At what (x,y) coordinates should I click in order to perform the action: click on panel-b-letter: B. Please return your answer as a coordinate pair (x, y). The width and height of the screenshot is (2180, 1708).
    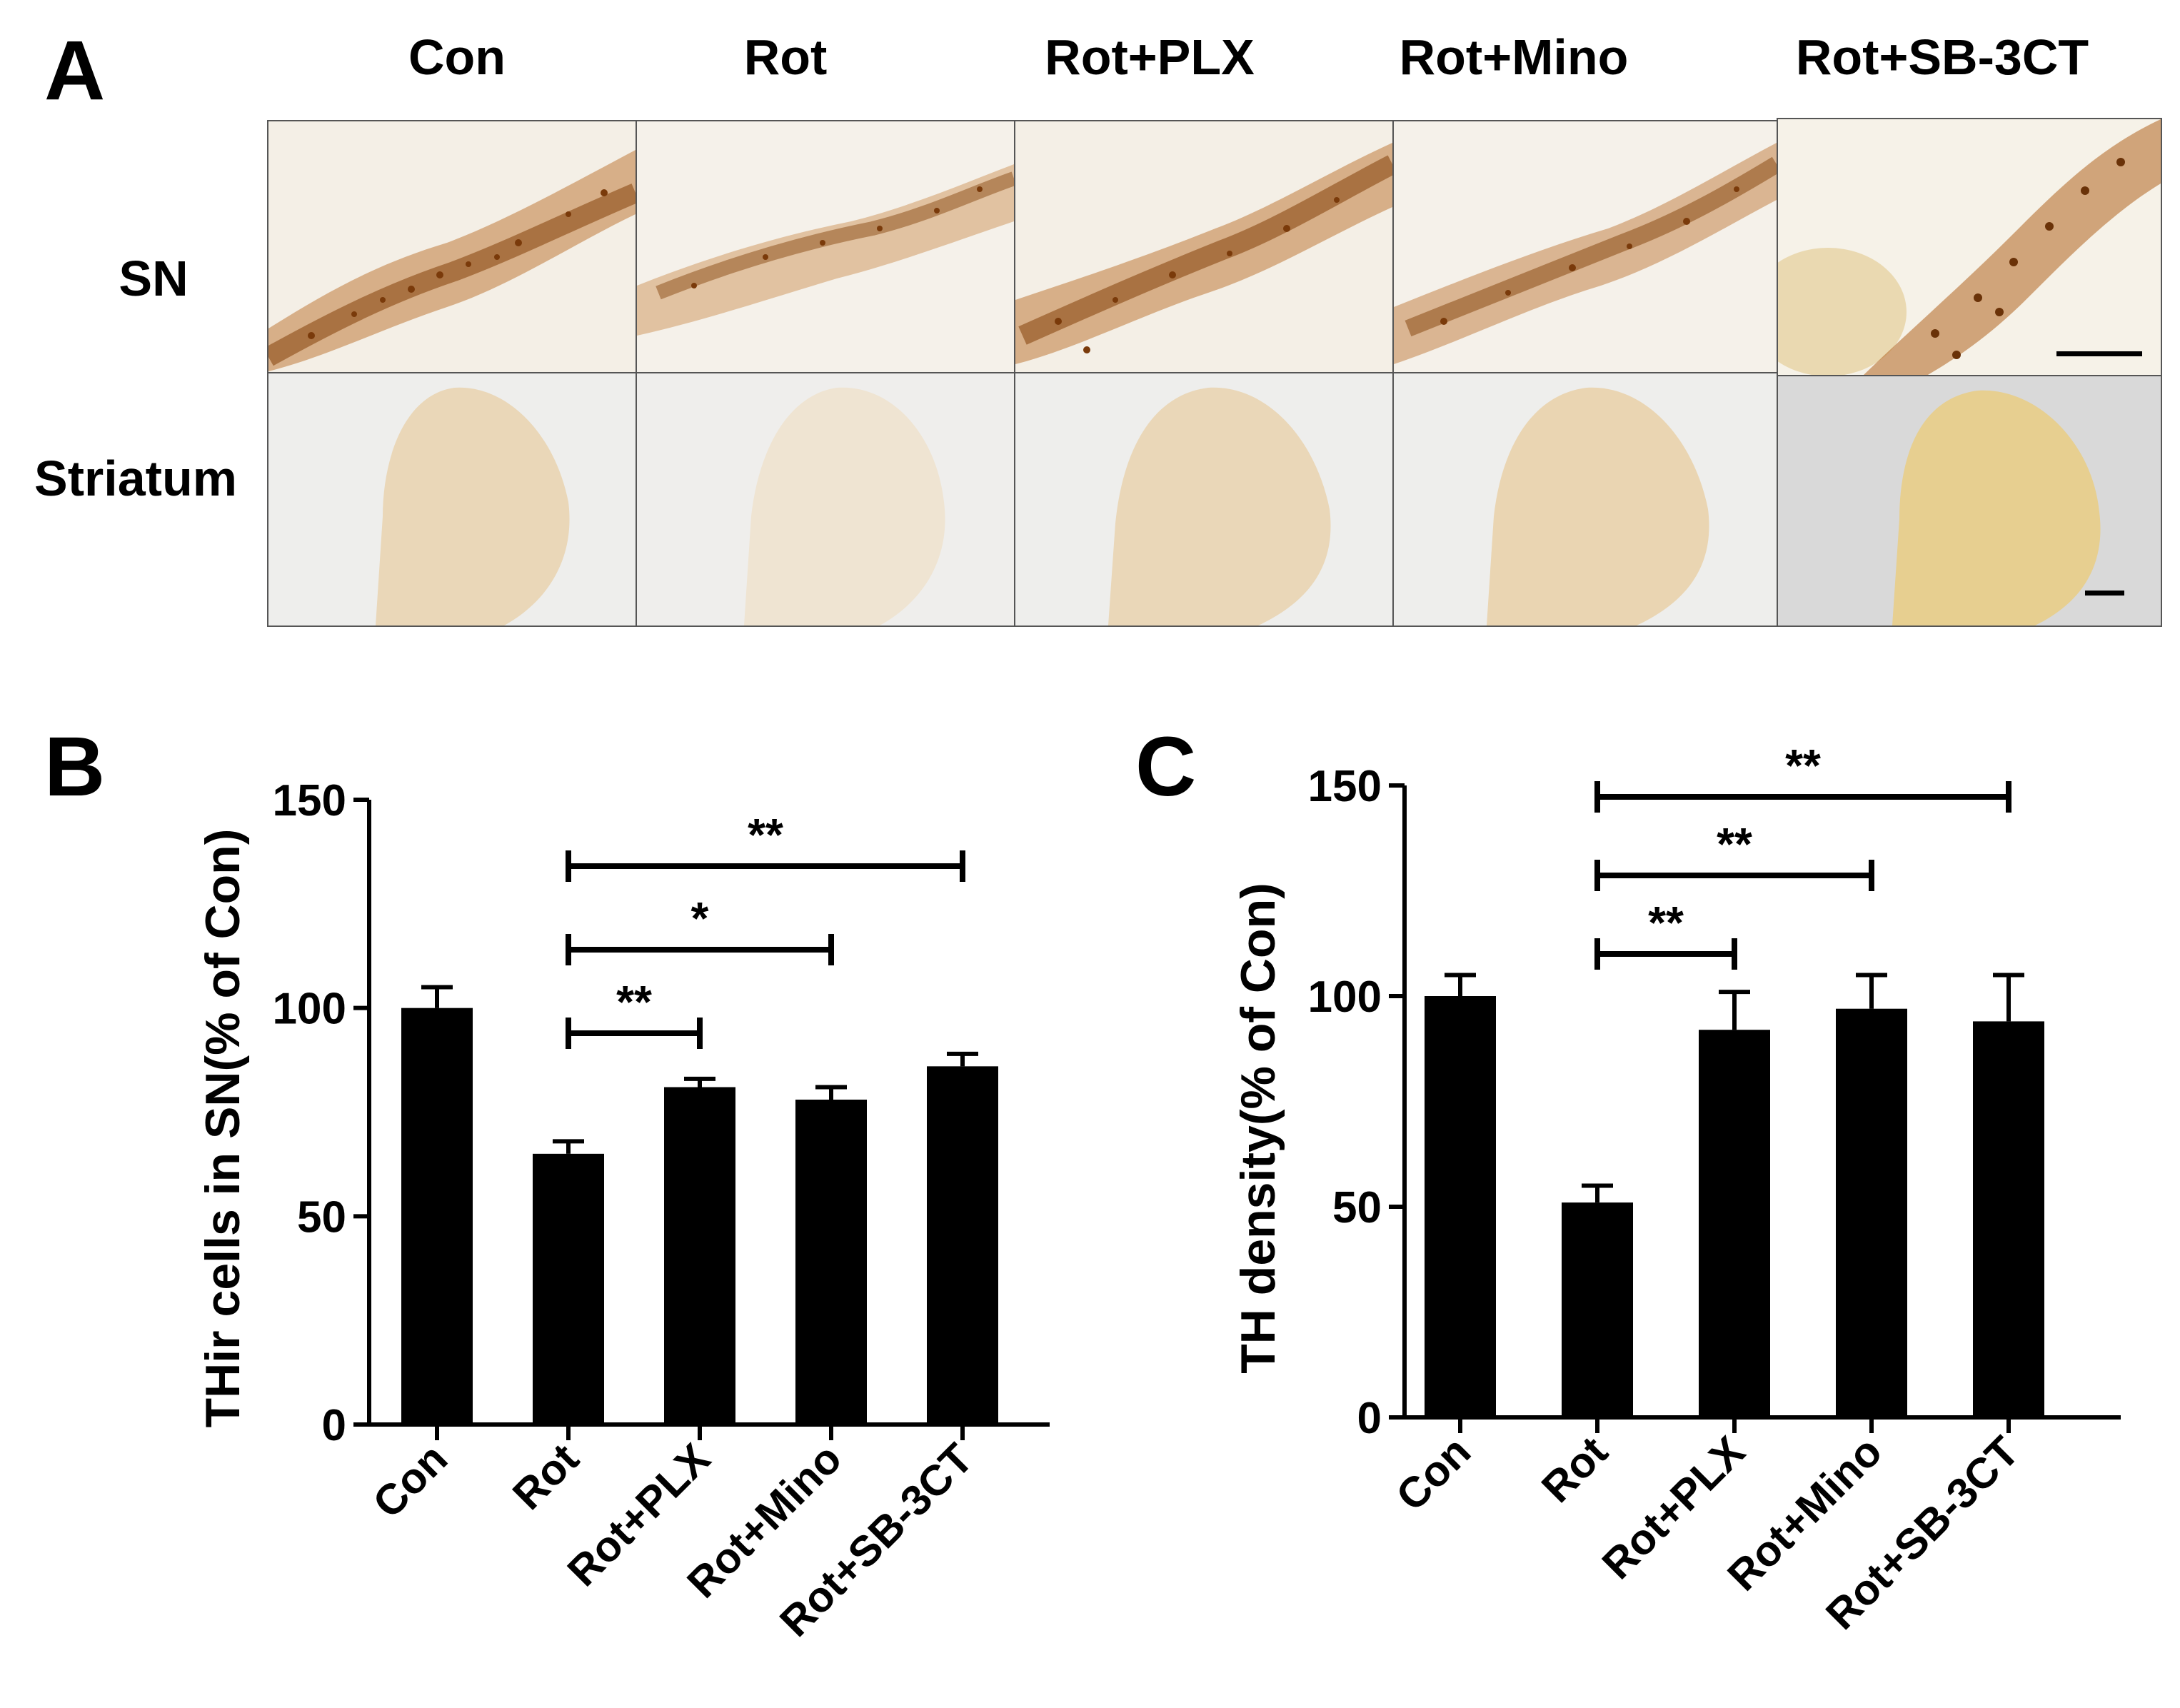
    Looking at the image, I should click on (75, 767).